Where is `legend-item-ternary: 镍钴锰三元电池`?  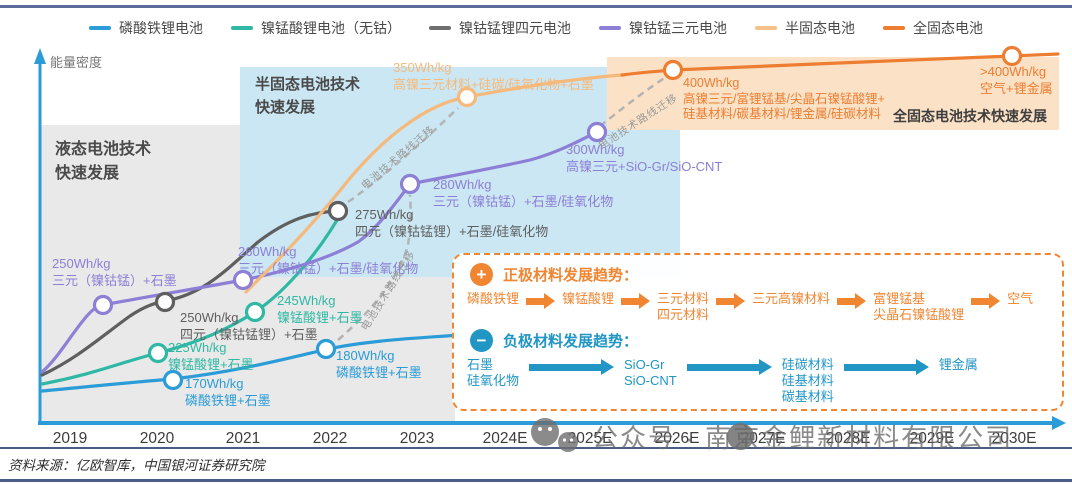
legend-item-ternary: 镍钴锰三元电池 is located at coordinates (663, 28).